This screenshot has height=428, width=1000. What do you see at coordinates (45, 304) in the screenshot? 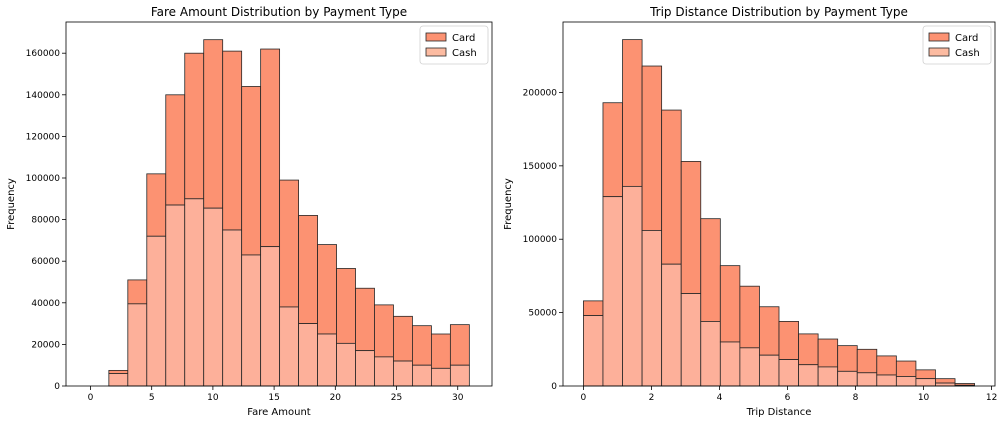
I see `y-tick-label: 40000` at bounding box center [45, 304].